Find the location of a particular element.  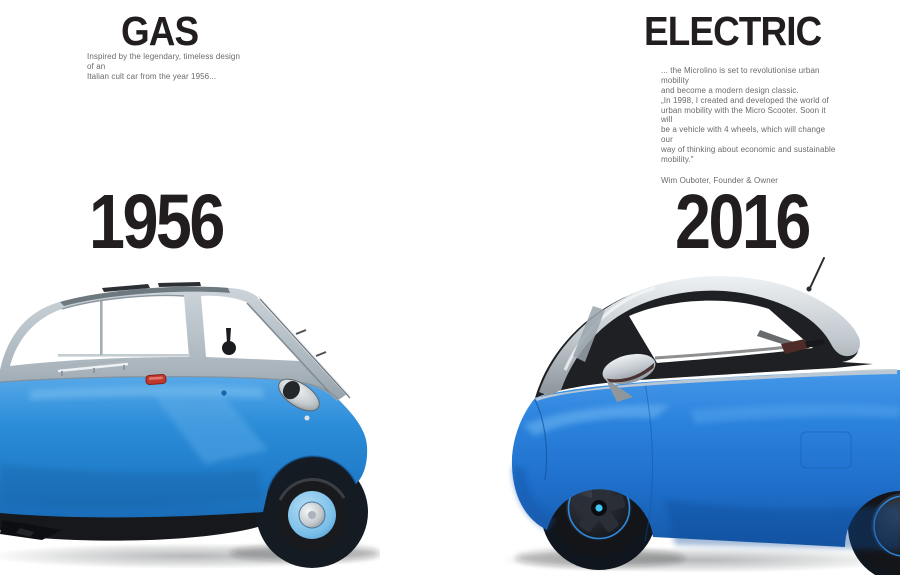

electric-car-side-mirror is located at coordinates (629, 377).